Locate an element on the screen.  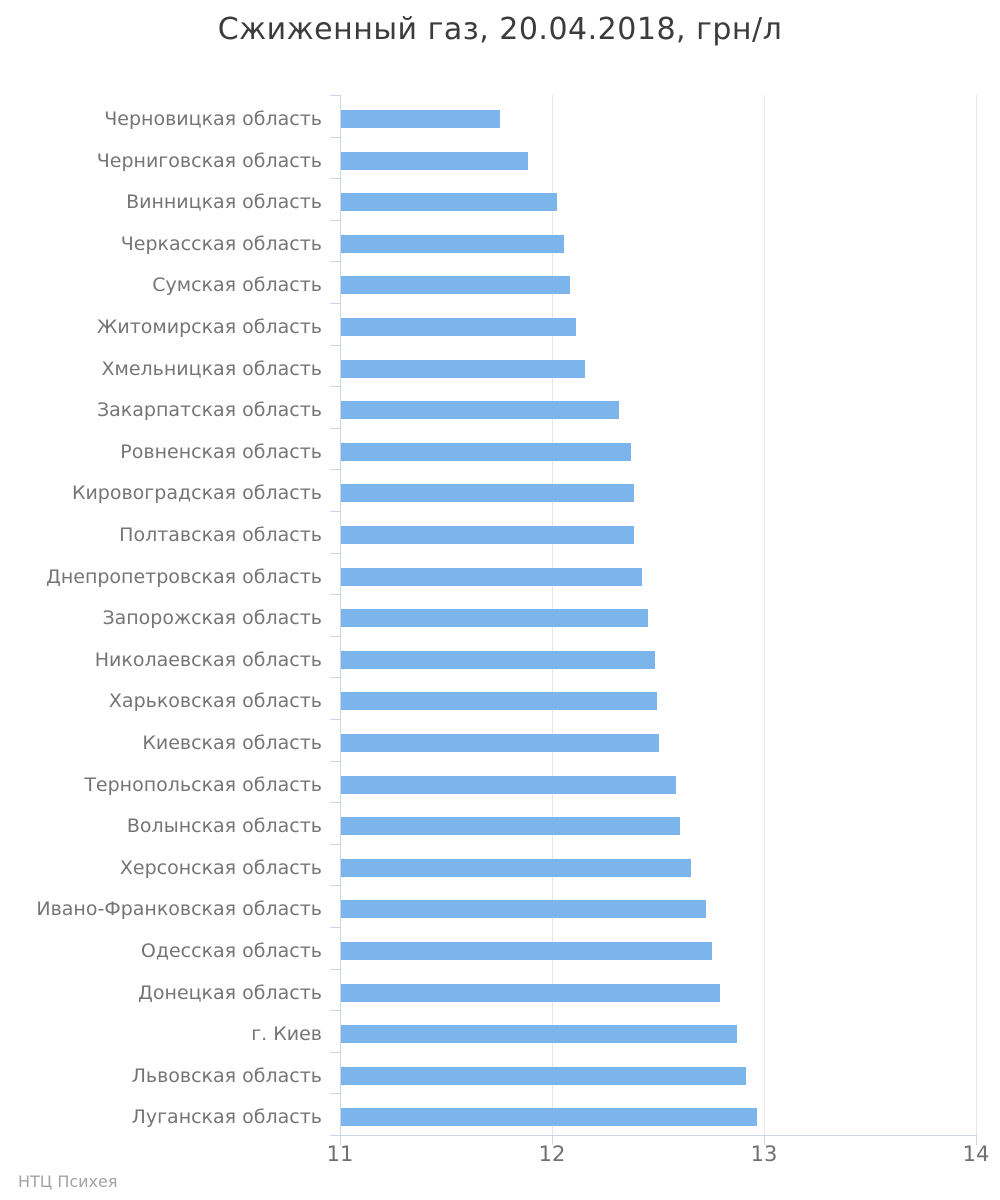
category-label: Донецкая область is located at coordinates (230, 993).